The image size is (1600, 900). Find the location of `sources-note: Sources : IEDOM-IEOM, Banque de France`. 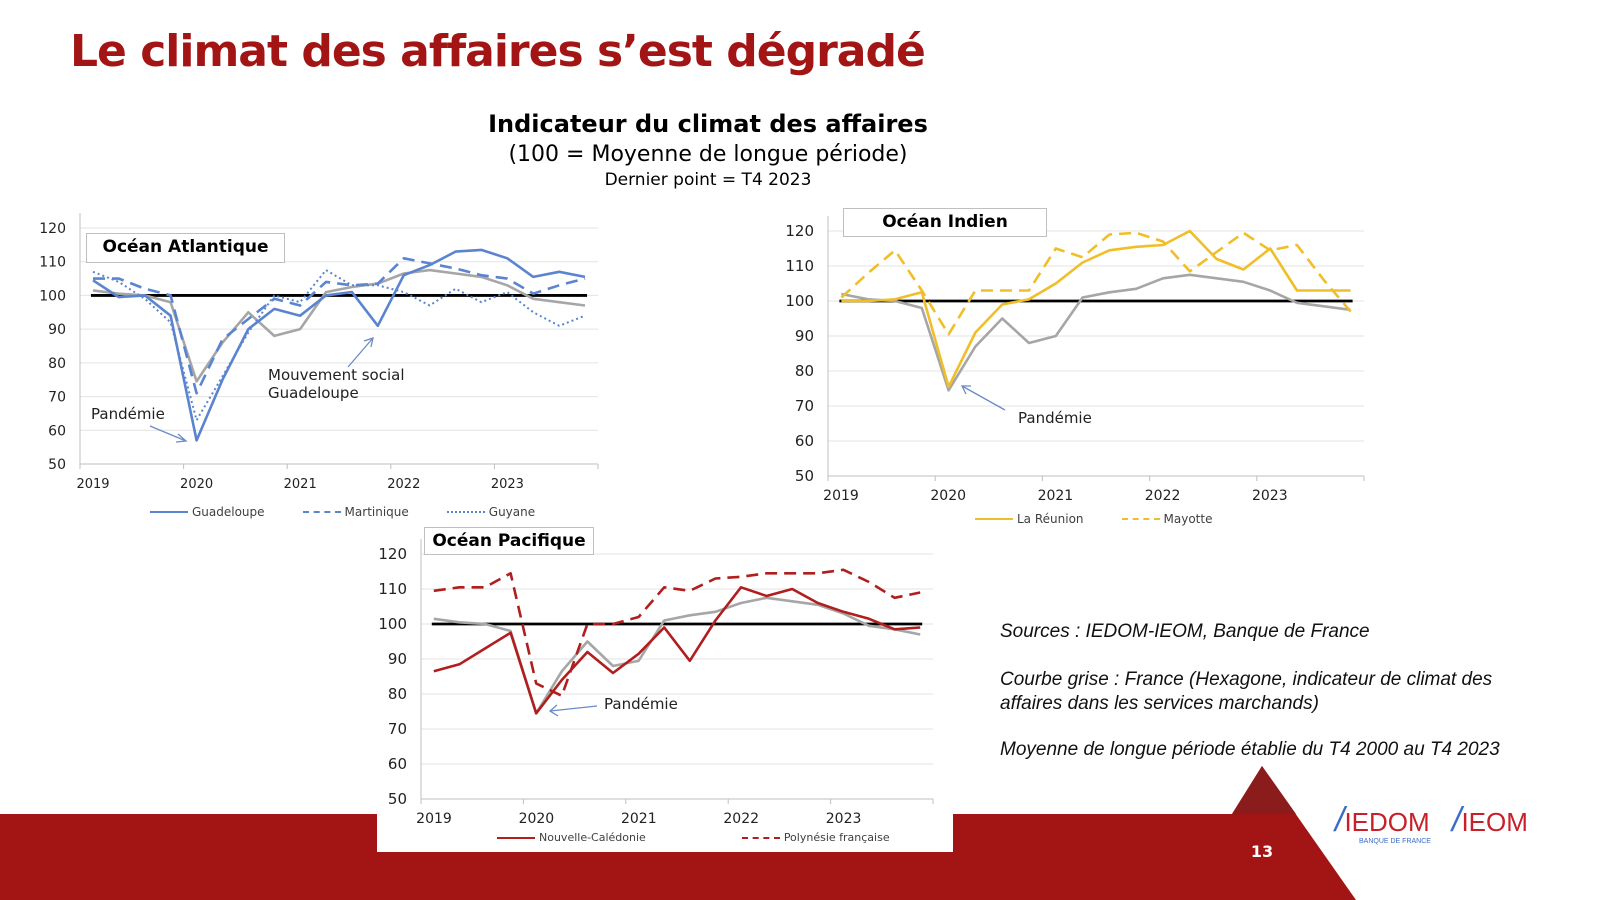

sources-note: Sources : IEDOM-IEOM, Banque de France is located at coordinates (1185, 631).